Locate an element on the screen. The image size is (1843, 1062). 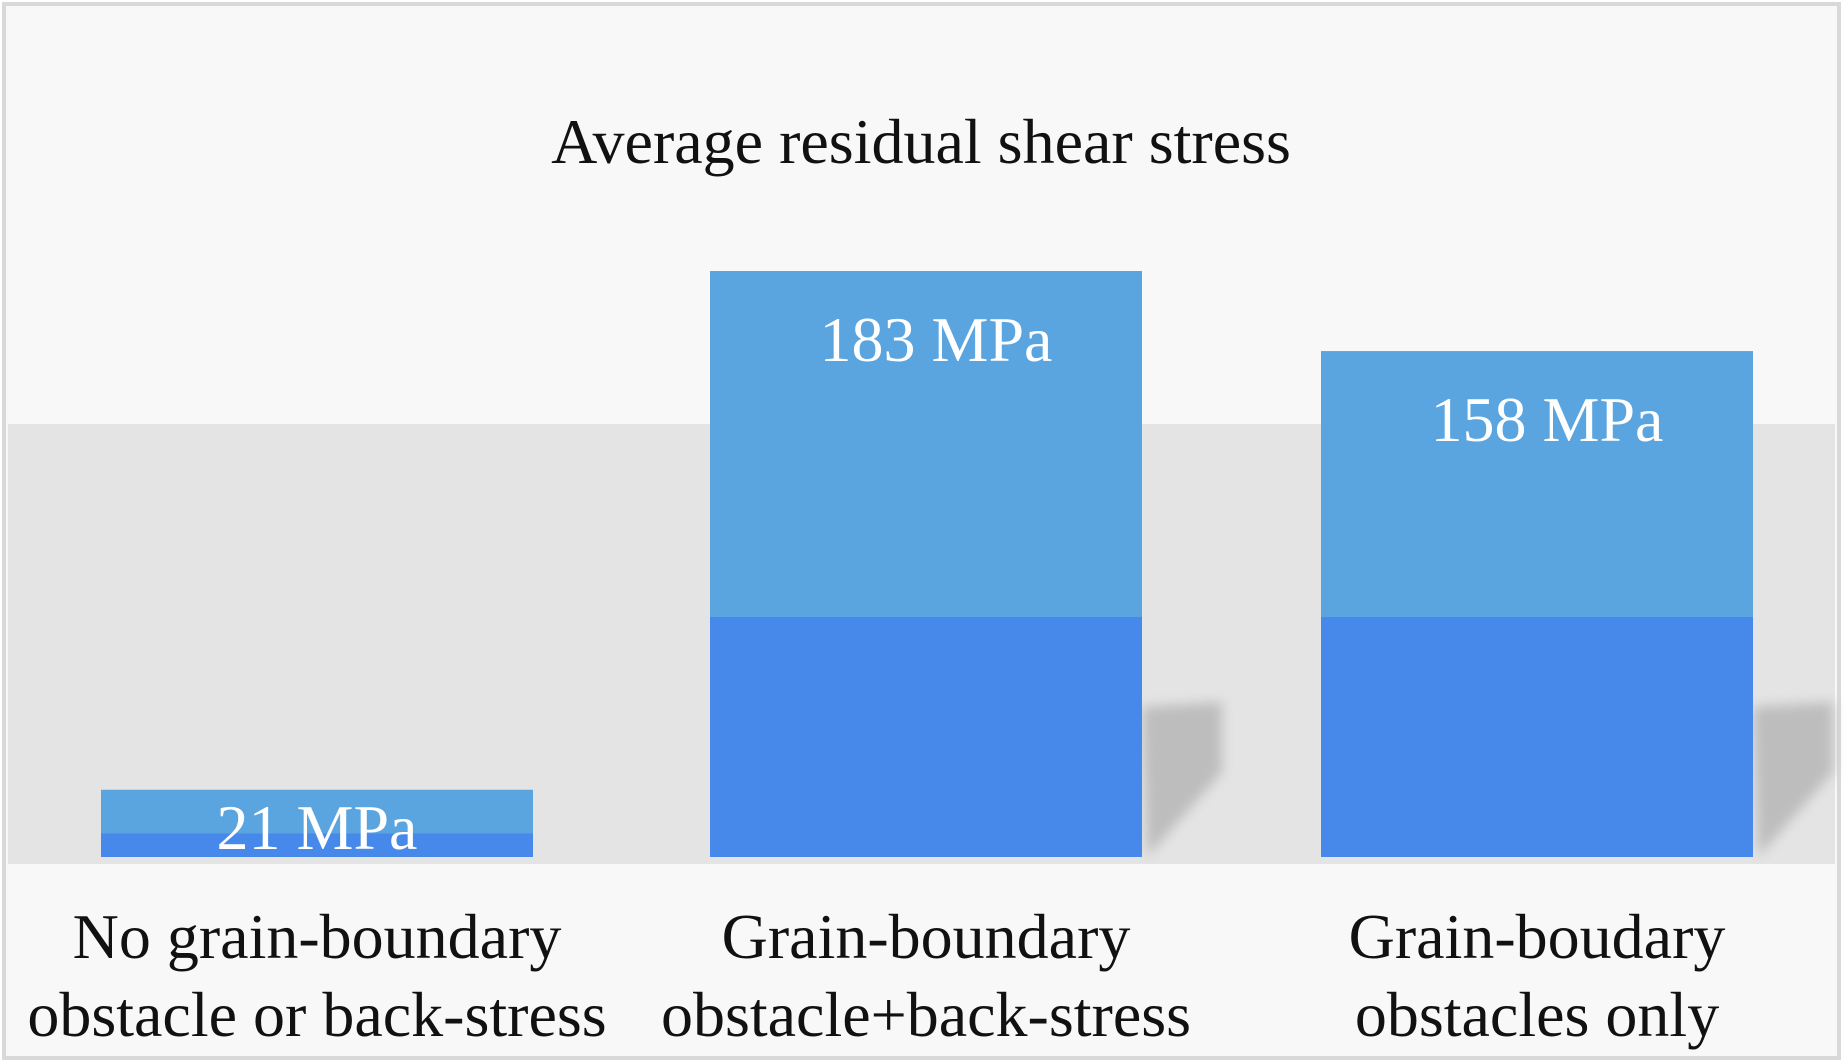
category-label-1-line-1: No grain-boundary is located at coordinates (317, 936).